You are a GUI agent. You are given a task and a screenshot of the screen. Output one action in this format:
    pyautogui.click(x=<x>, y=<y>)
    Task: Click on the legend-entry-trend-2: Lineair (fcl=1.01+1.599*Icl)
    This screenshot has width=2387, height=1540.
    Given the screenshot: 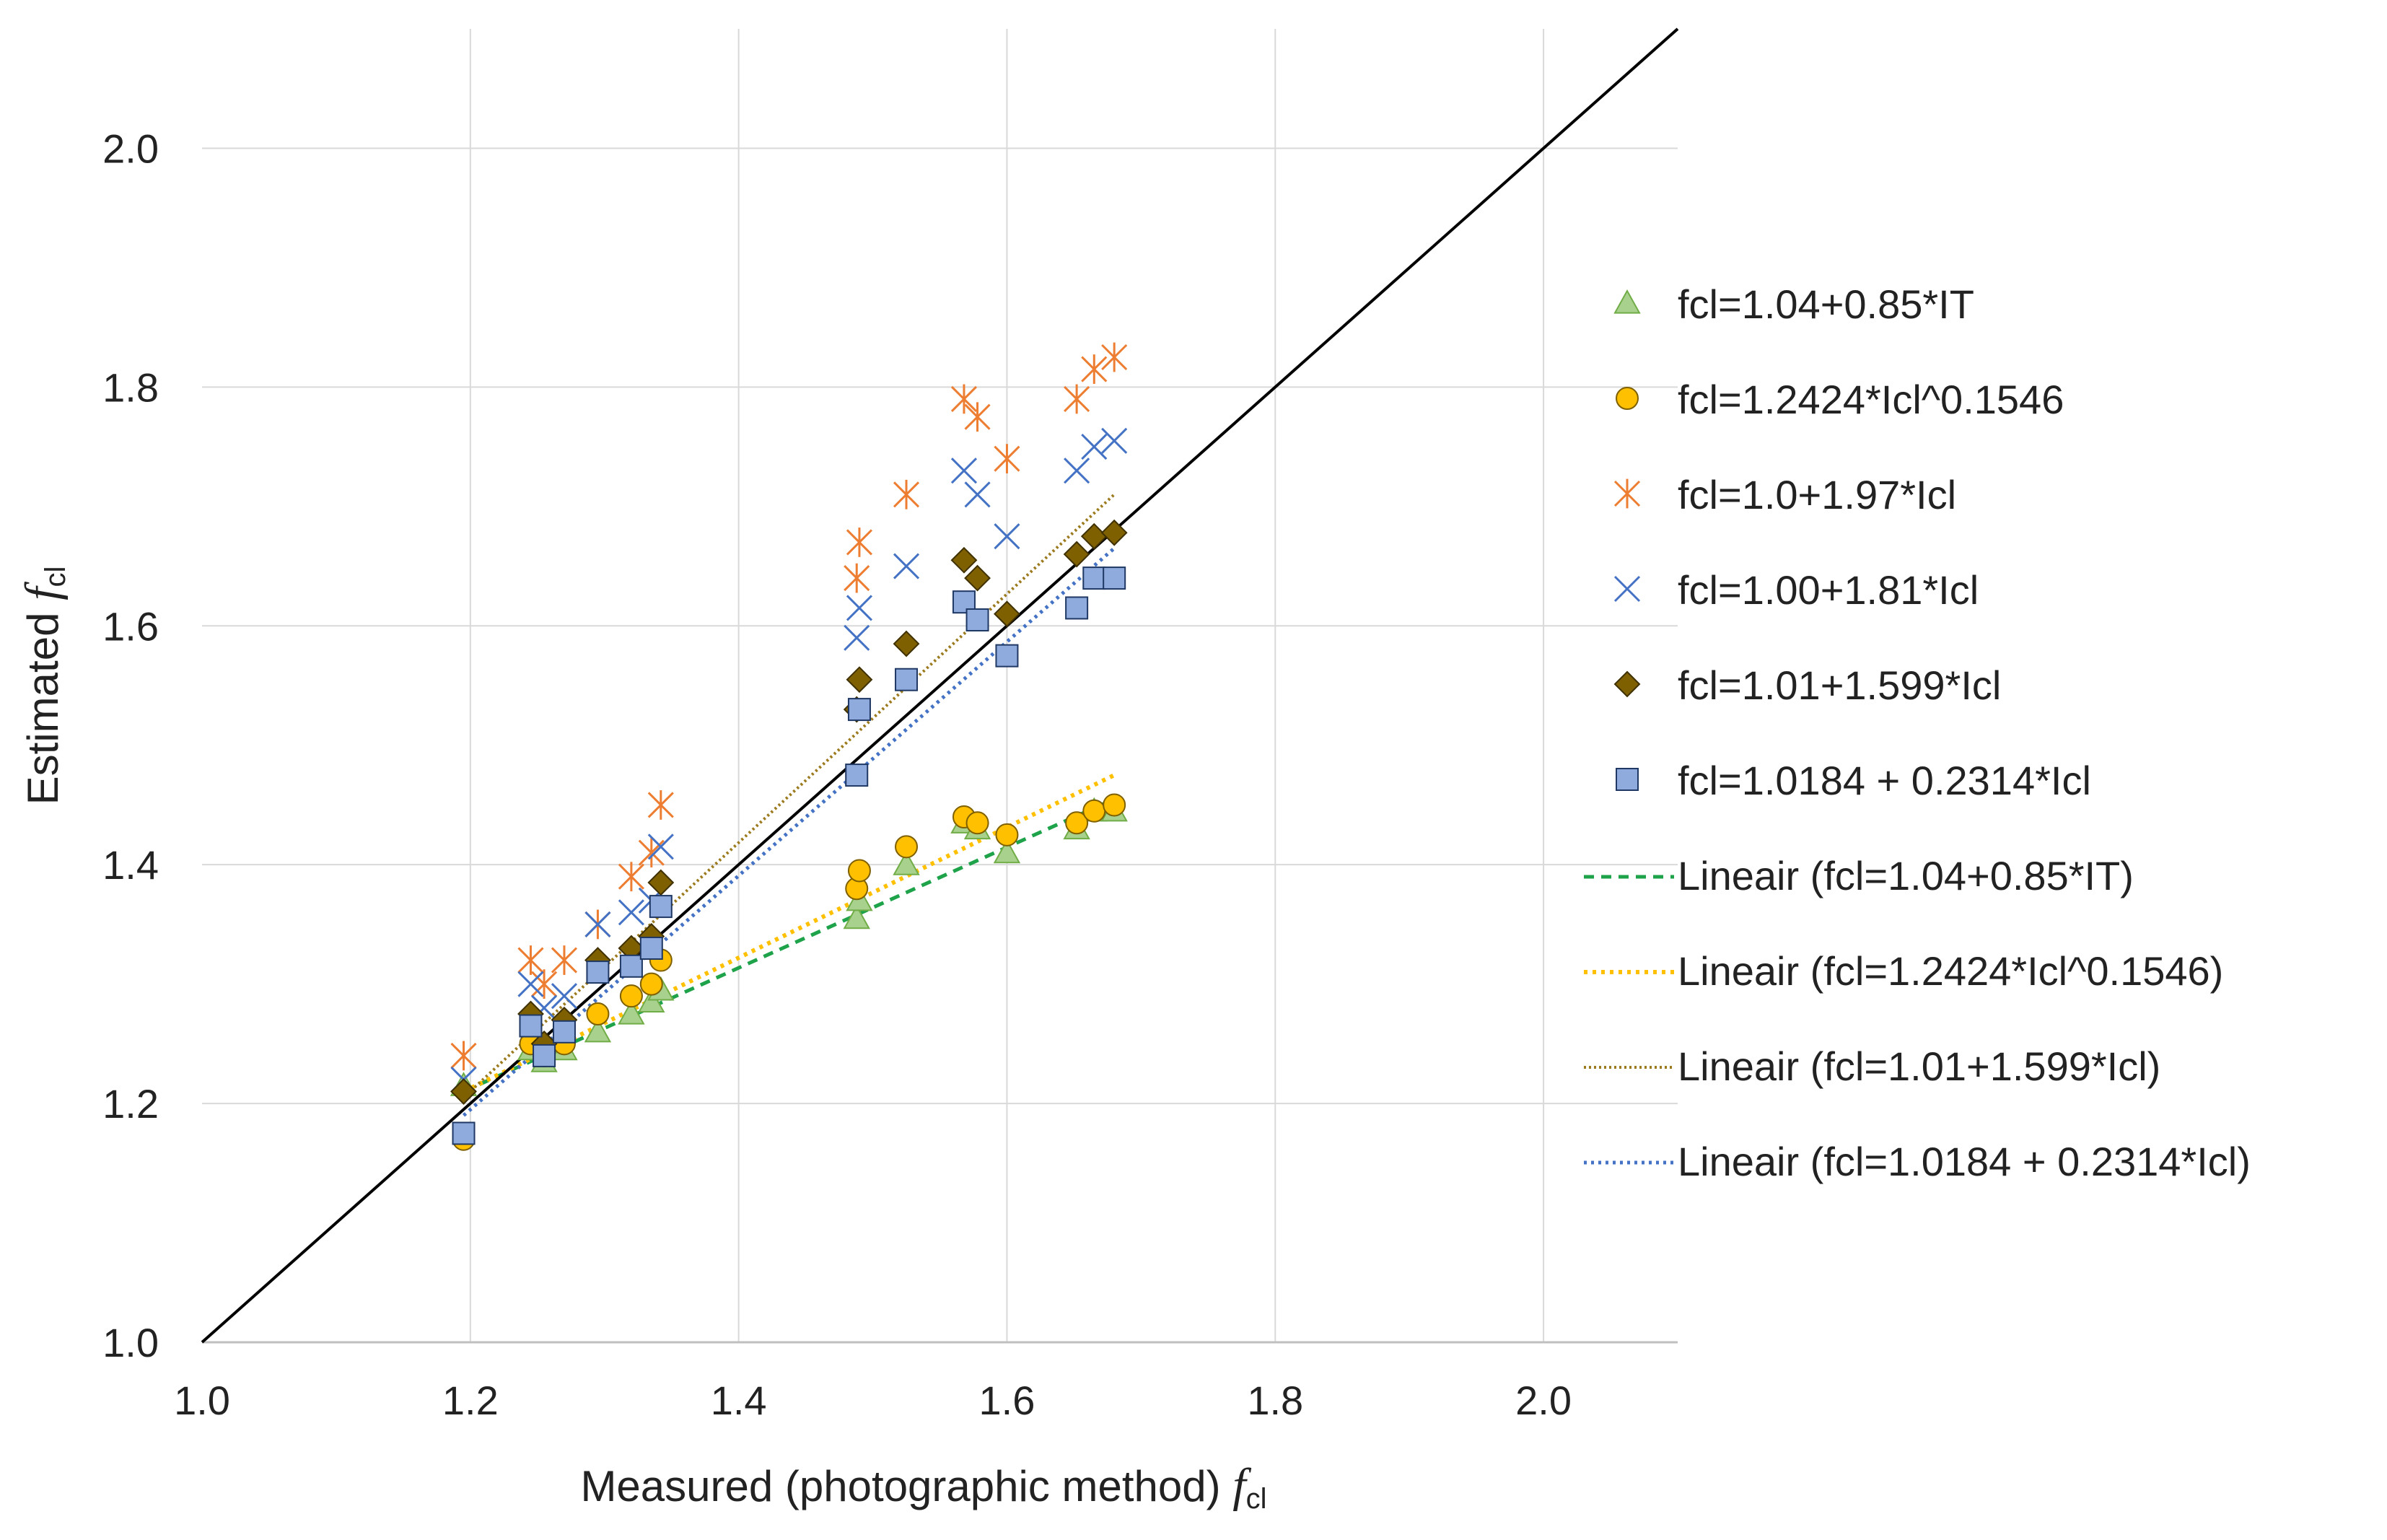 What is the action you would take?
    pyautogui.click(x=1872, y=1066)
    